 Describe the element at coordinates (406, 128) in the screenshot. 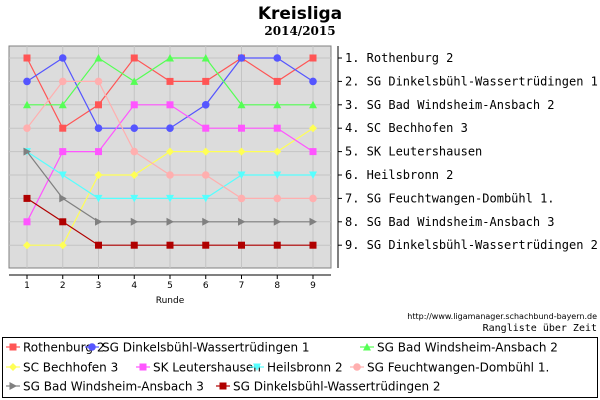

I see `y-tick-label: 4. SC Bechhofen 3` at that location.